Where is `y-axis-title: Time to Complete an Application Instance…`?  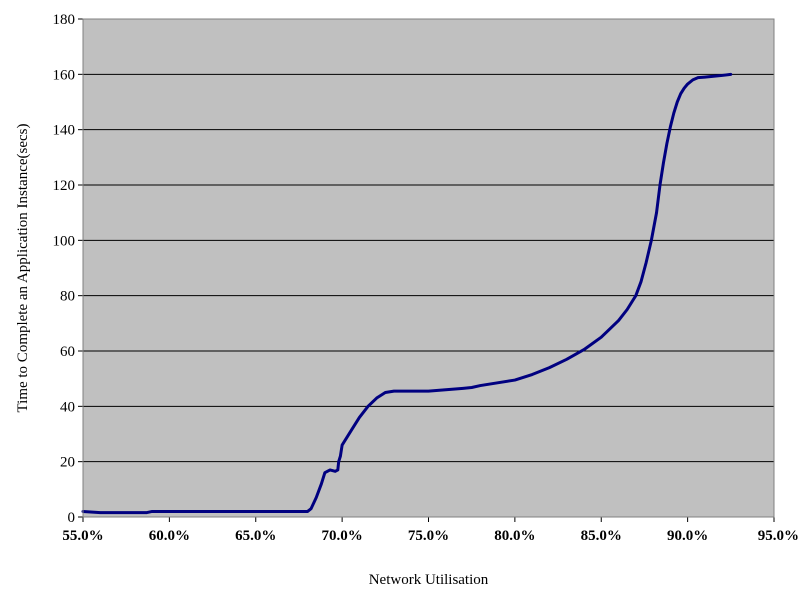
y-axis-title: Time to Complete an Application Instance… is located at coordinates (23, 268).